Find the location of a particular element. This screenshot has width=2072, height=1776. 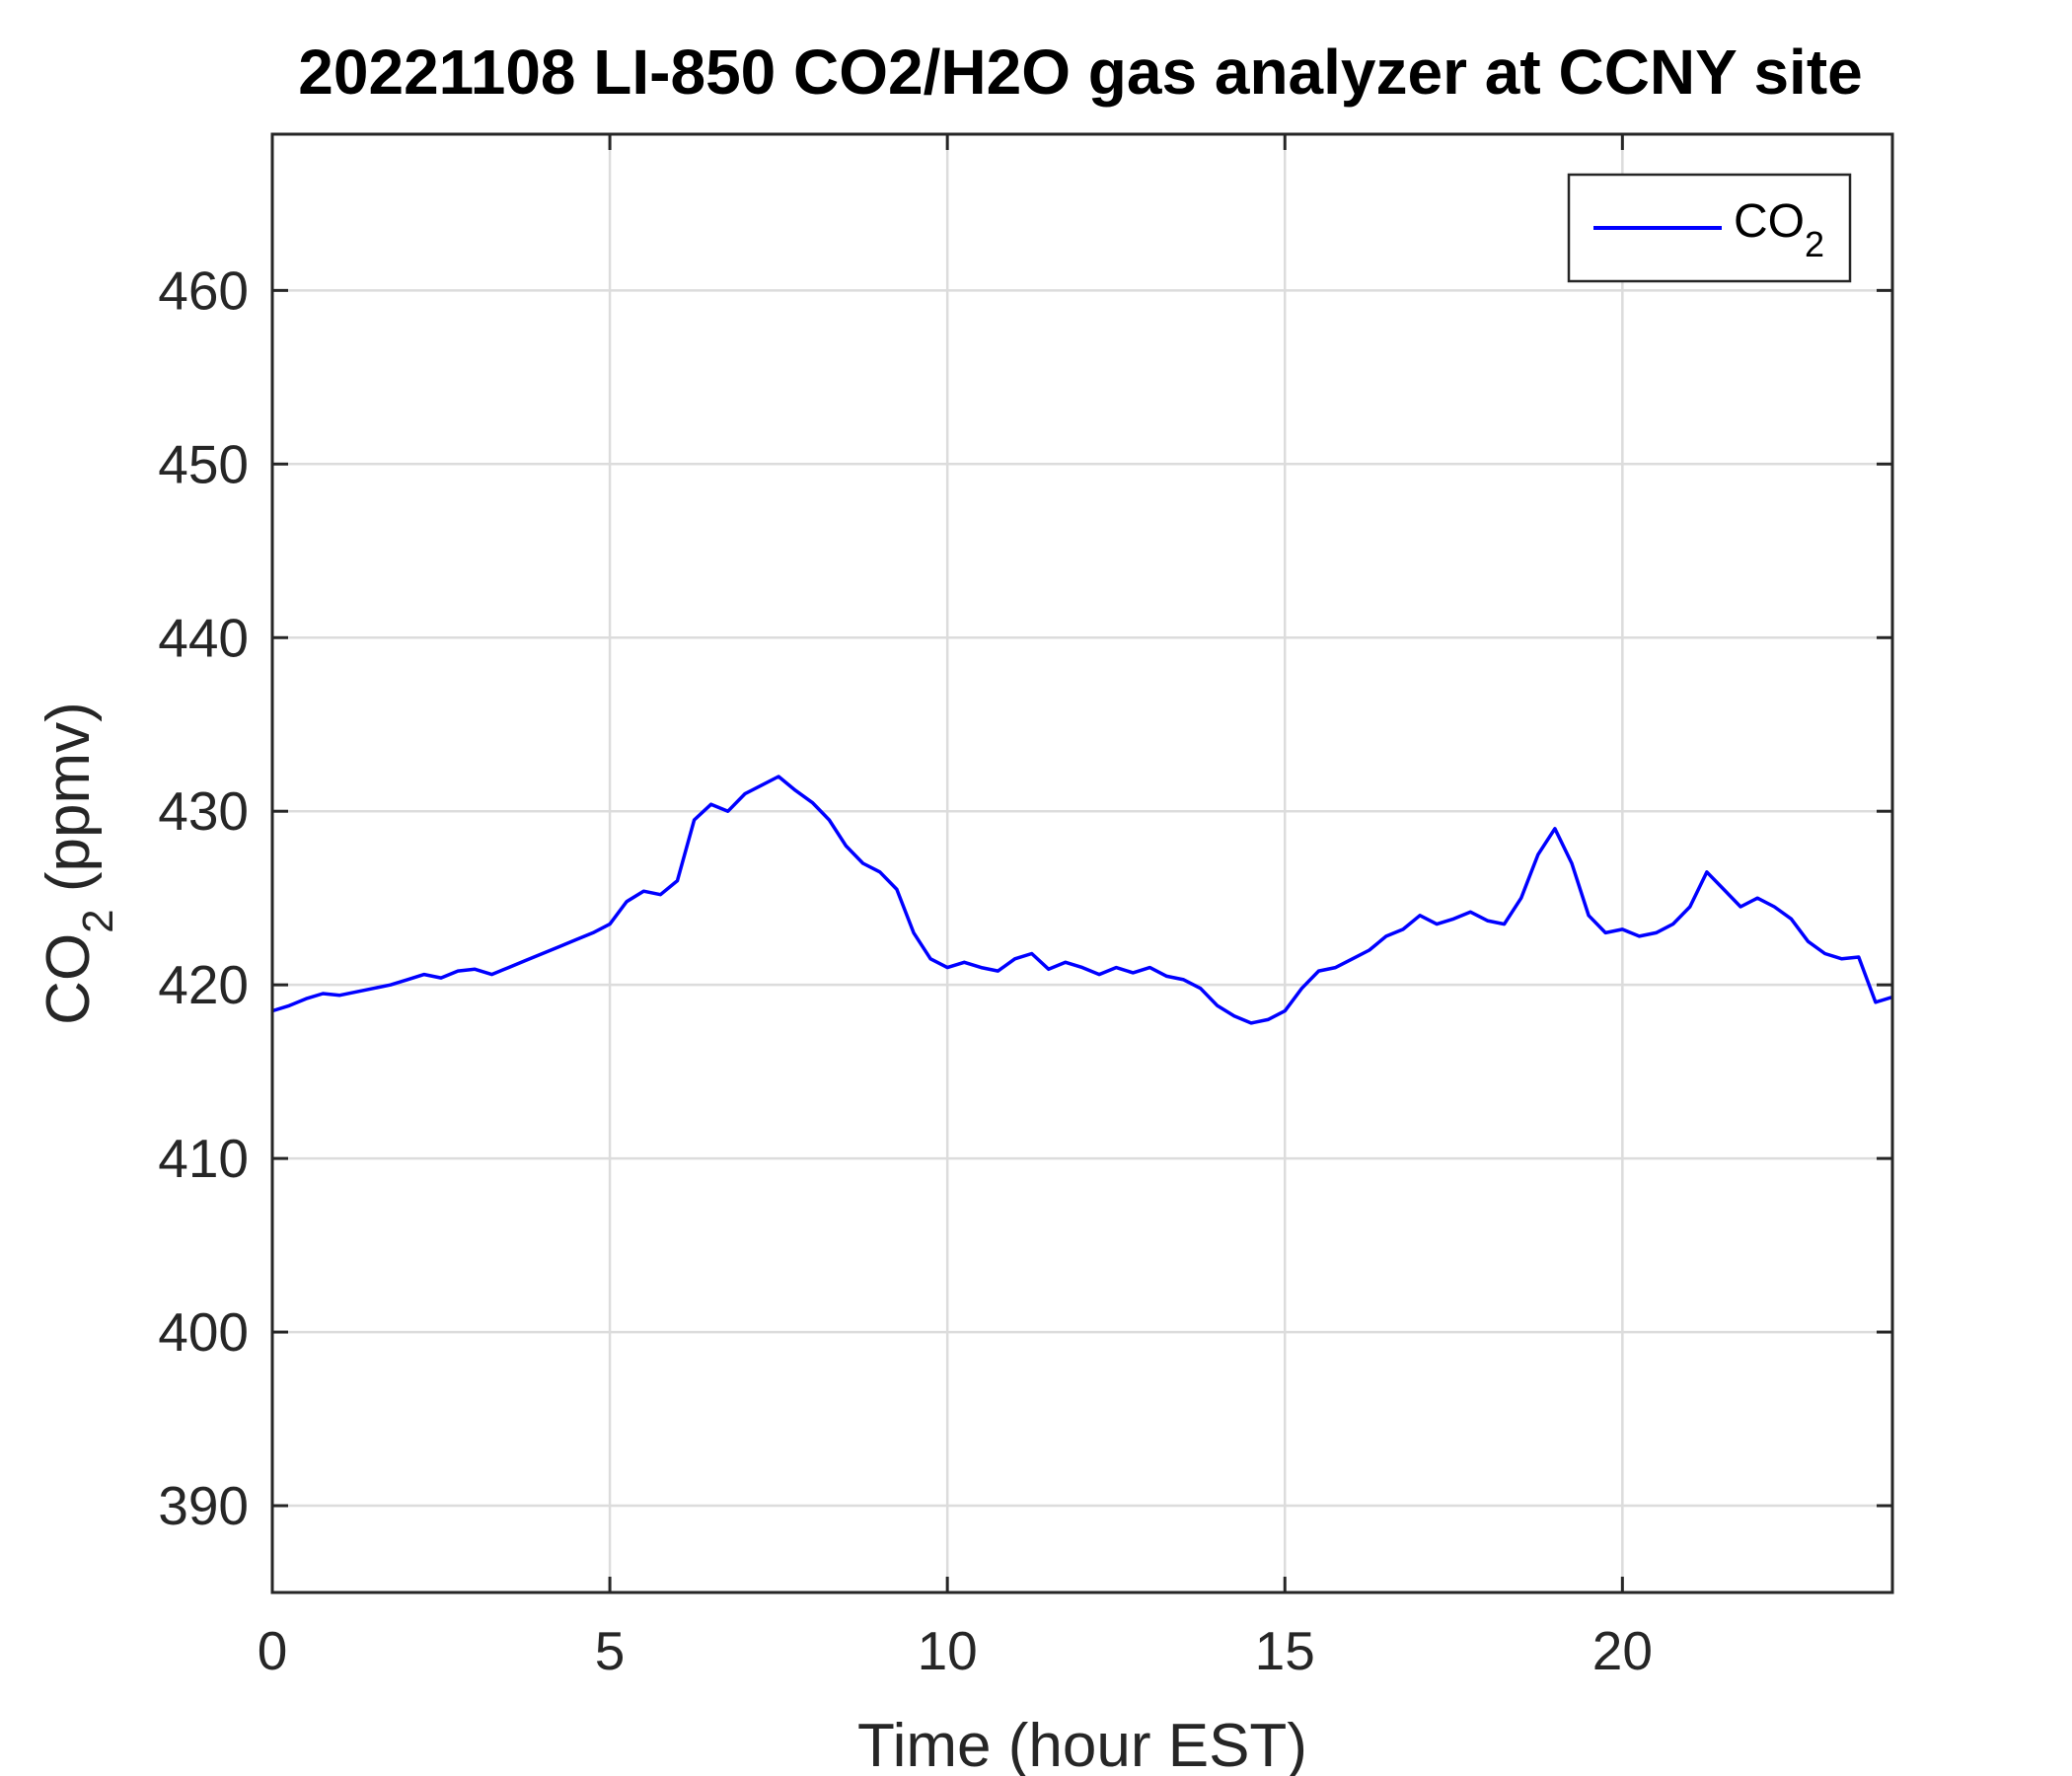

legend-label-subscript: 2 is located at coordinates (1815, 244).